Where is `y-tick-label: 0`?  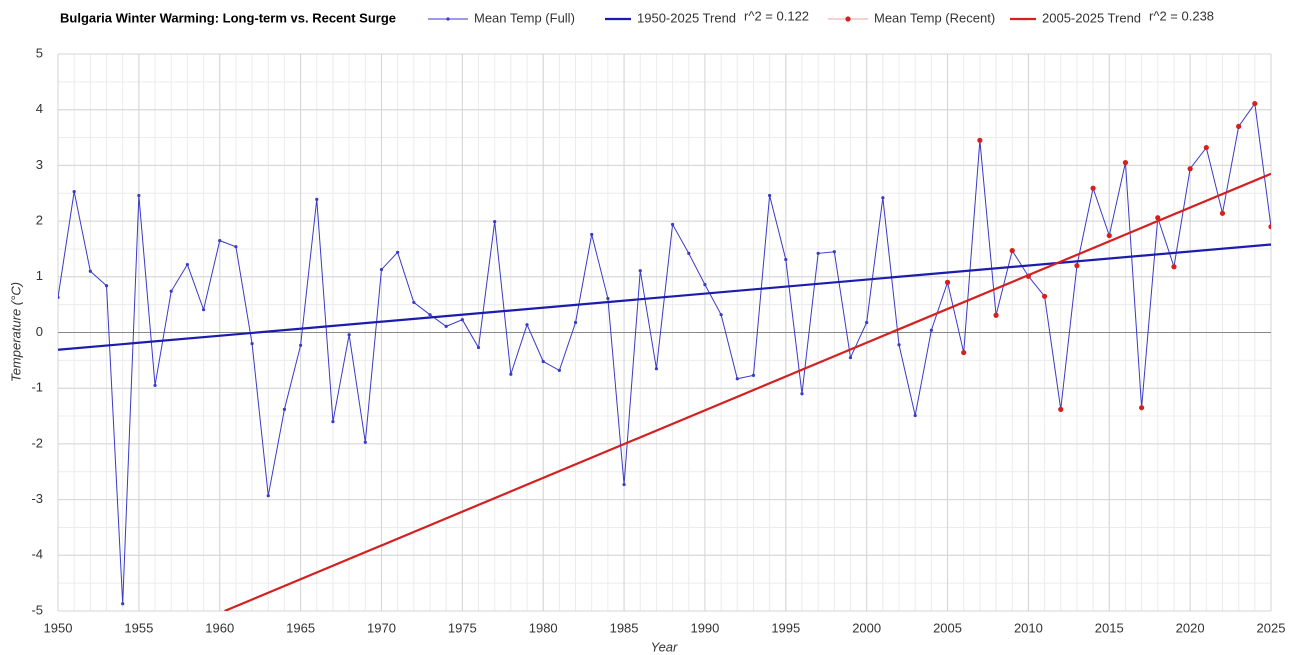 y-tick-label: 0 is located at coordinates (39, 331).